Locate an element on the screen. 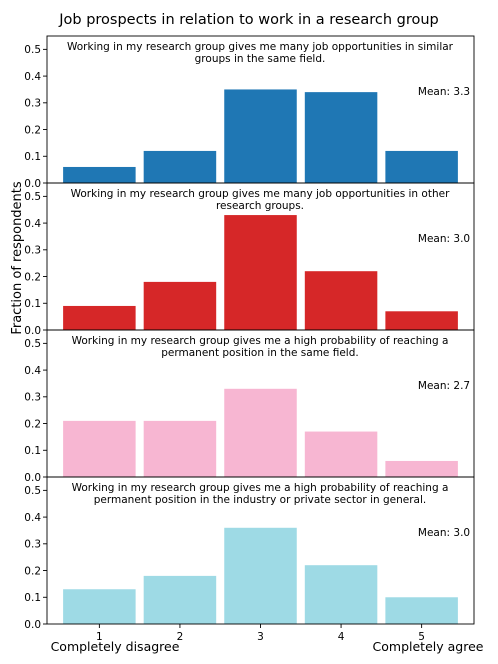  x-tick-label: 1 is located at coordinates (99, 637).